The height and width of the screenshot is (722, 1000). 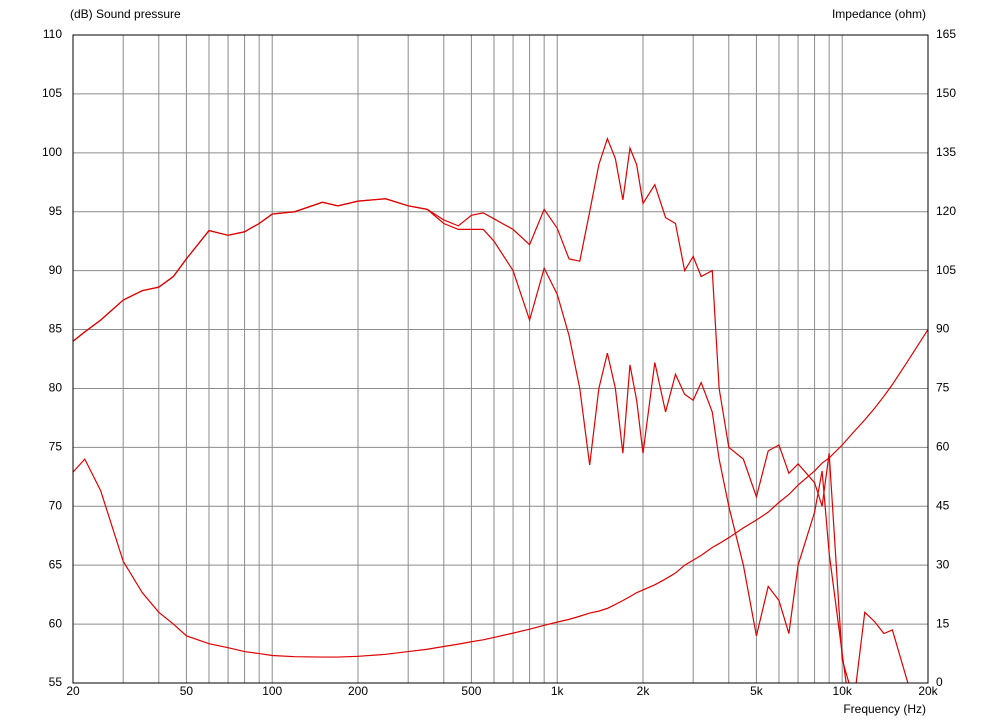 What do you see at coordinates (358, 691) in the screenshot?
I see `x-tick-label: 200` at bounding box center [358, 691].